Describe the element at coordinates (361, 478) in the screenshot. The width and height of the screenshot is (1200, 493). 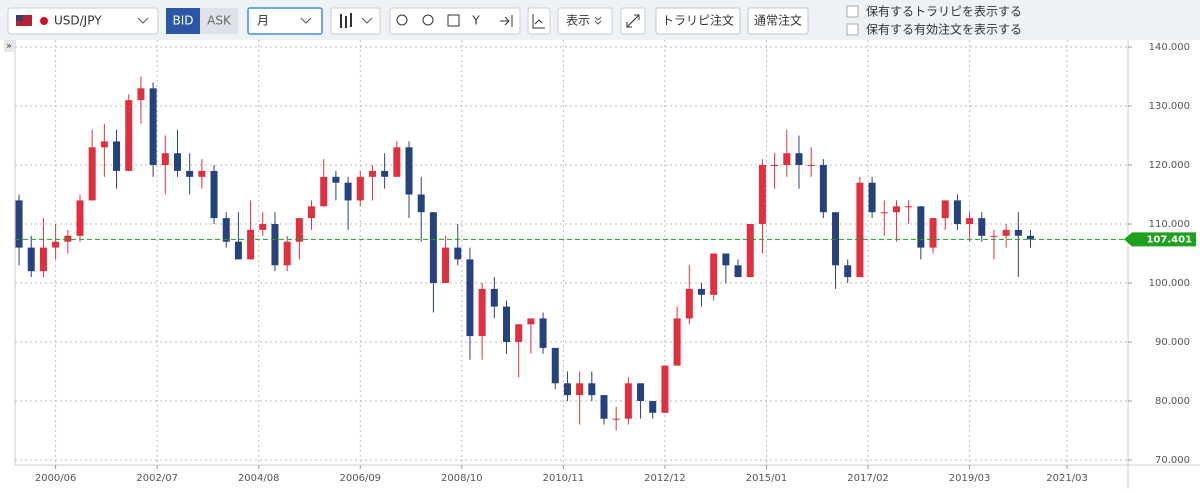
I see `x-tick-label: 2006/09` at that location.